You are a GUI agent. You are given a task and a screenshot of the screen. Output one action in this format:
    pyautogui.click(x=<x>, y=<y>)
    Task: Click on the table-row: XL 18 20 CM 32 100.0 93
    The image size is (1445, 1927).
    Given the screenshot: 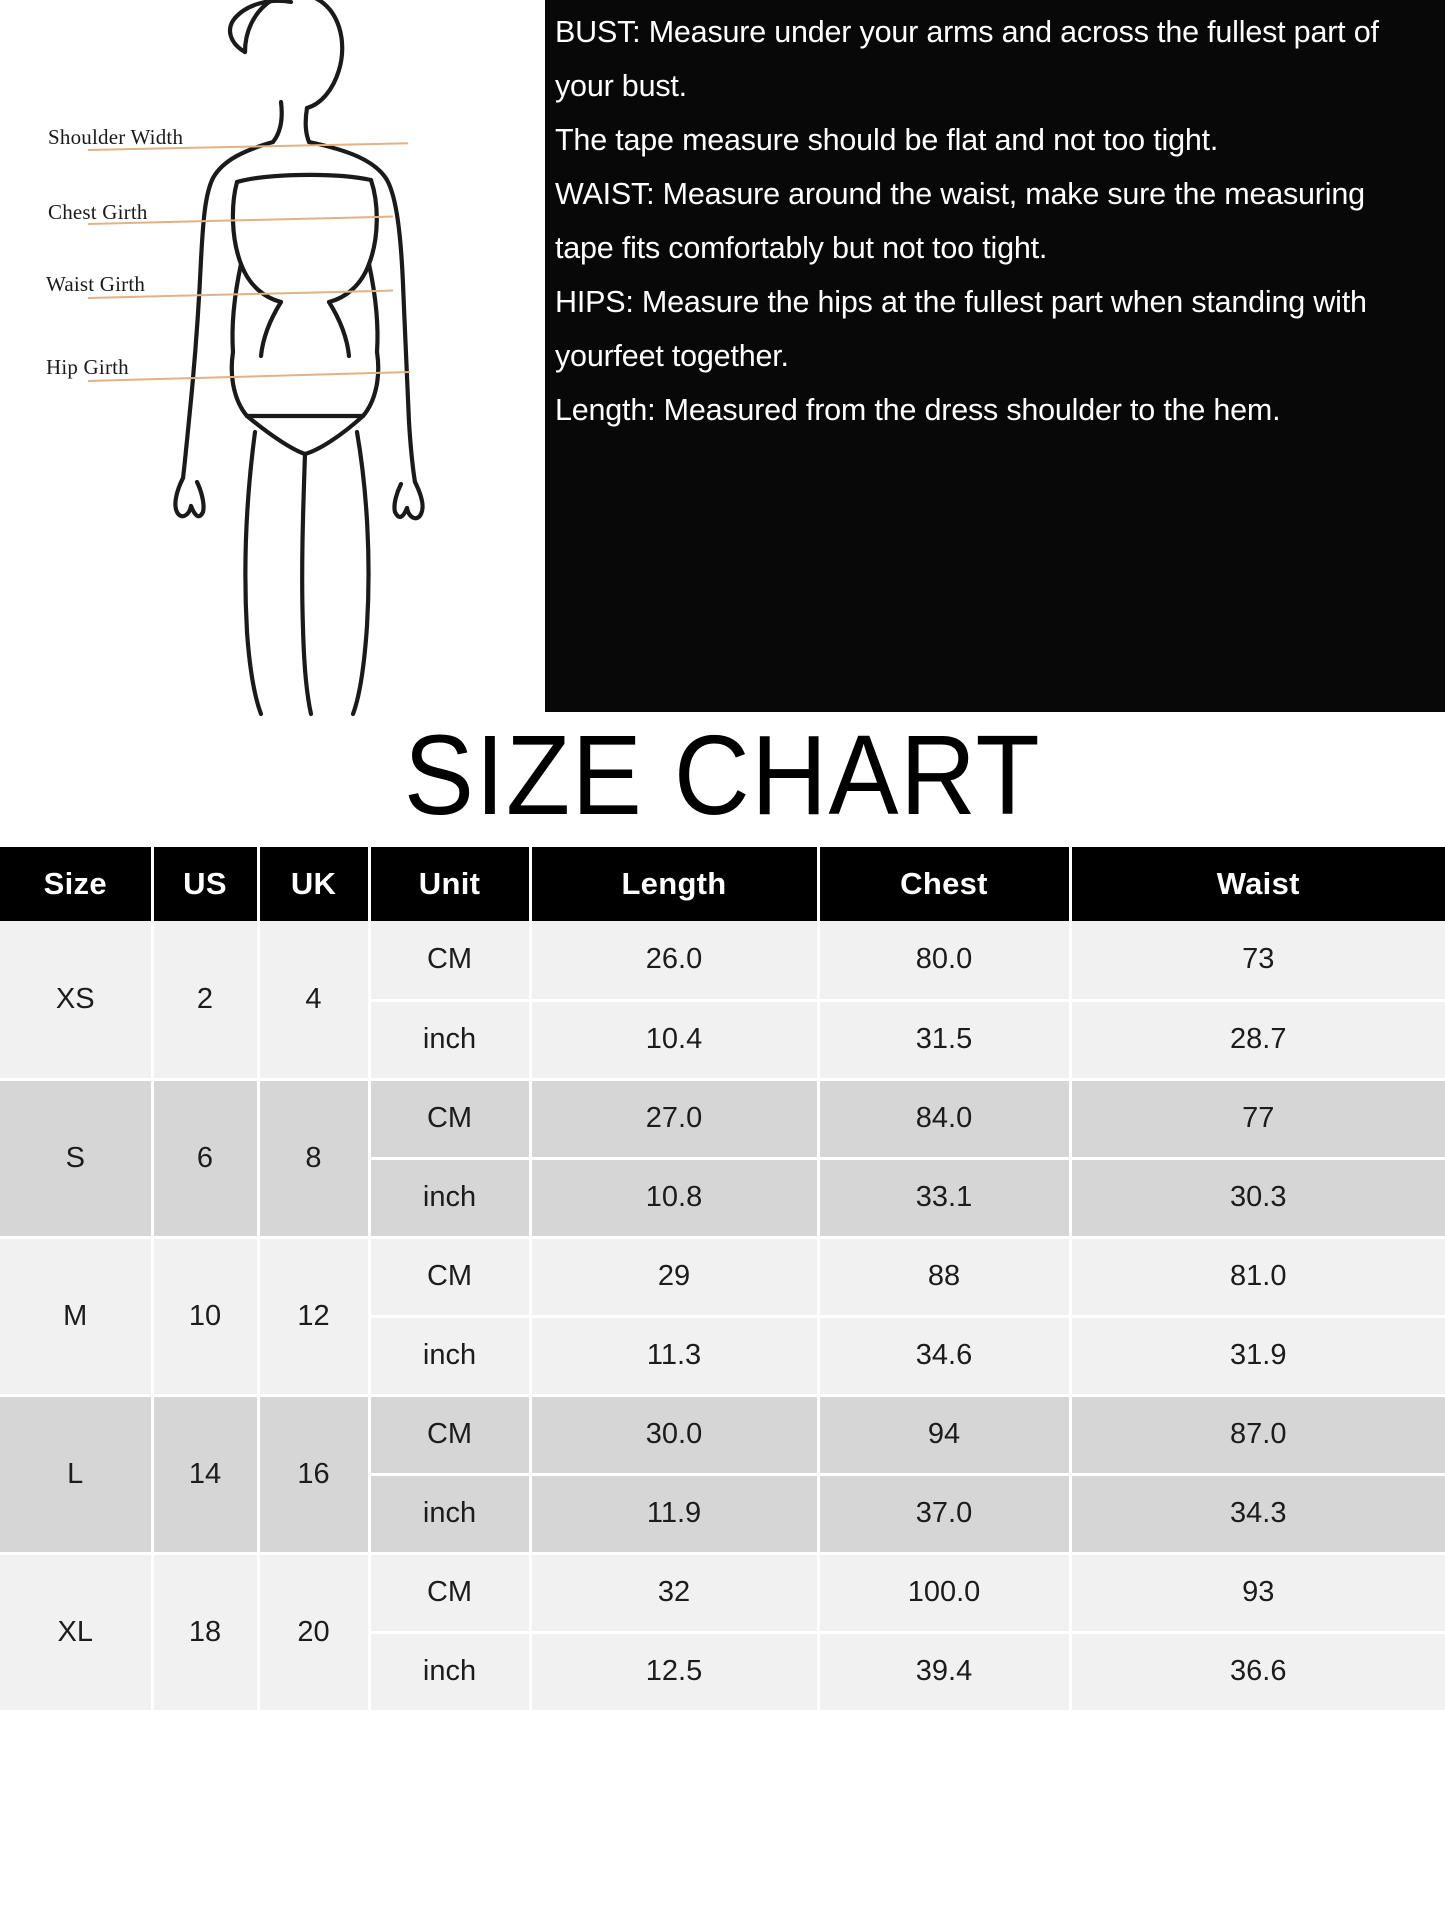 What is the action you would take?
    pyautogui.click(x=722, y=1633)
    